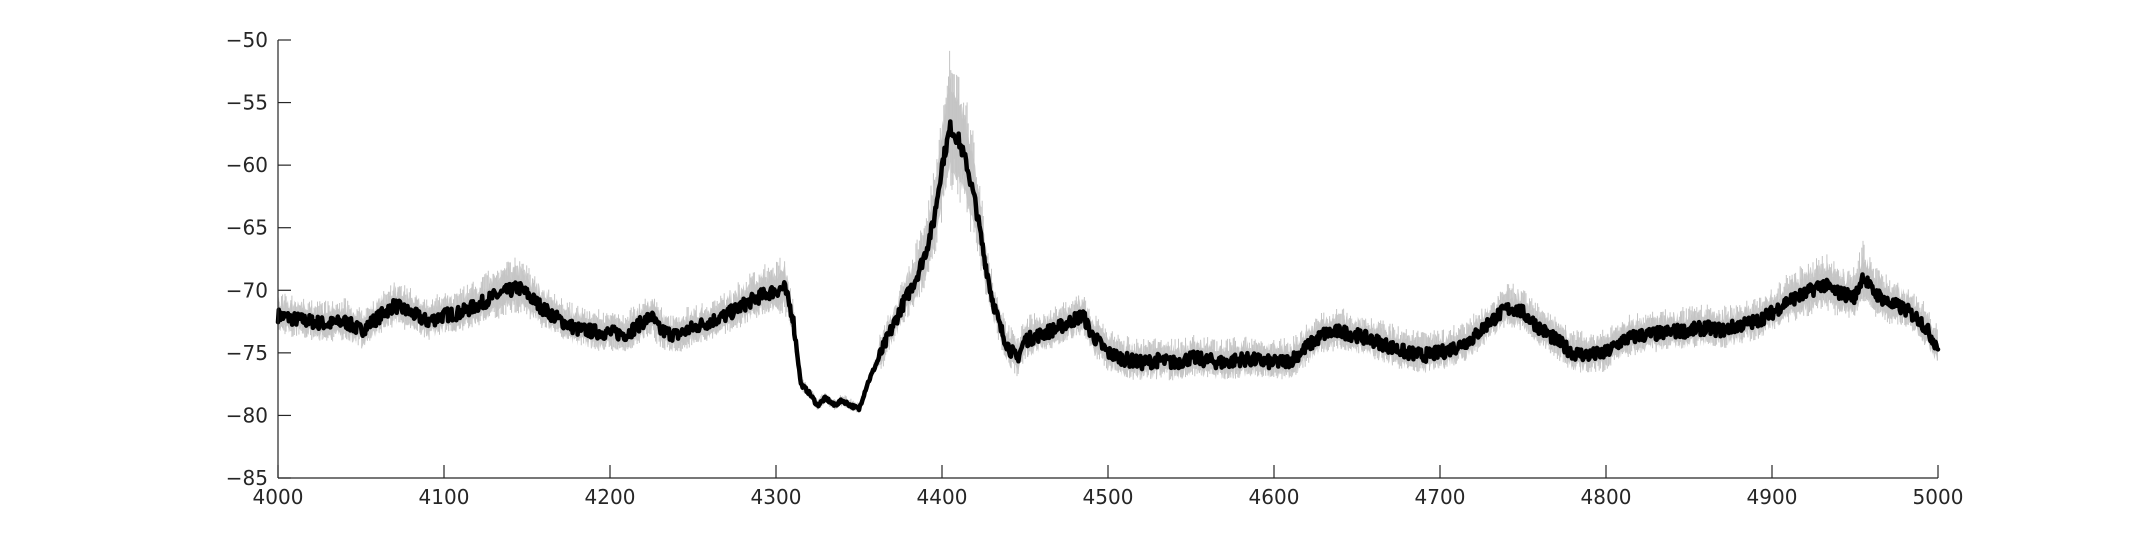  I want to click on x-tick-label: 4700, so click(1440, 497).